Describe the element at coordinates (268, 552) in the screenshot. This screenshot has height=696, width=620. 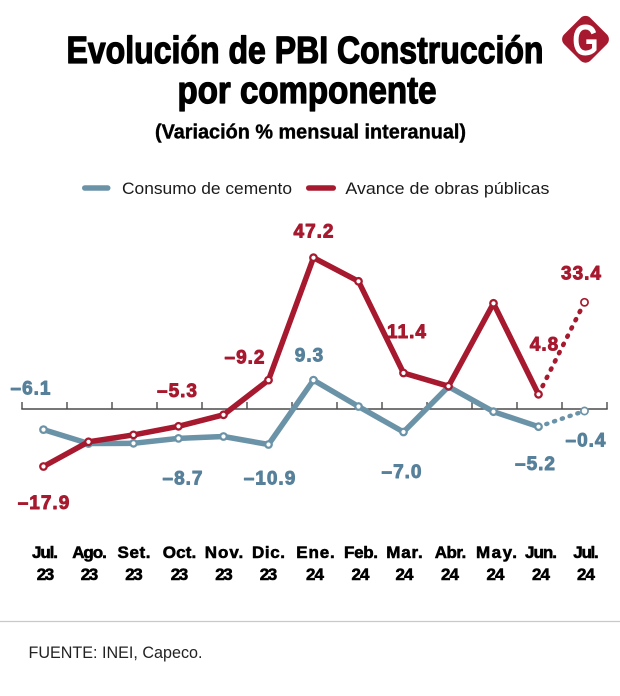
I see `svg-text: Dic.` at that location.